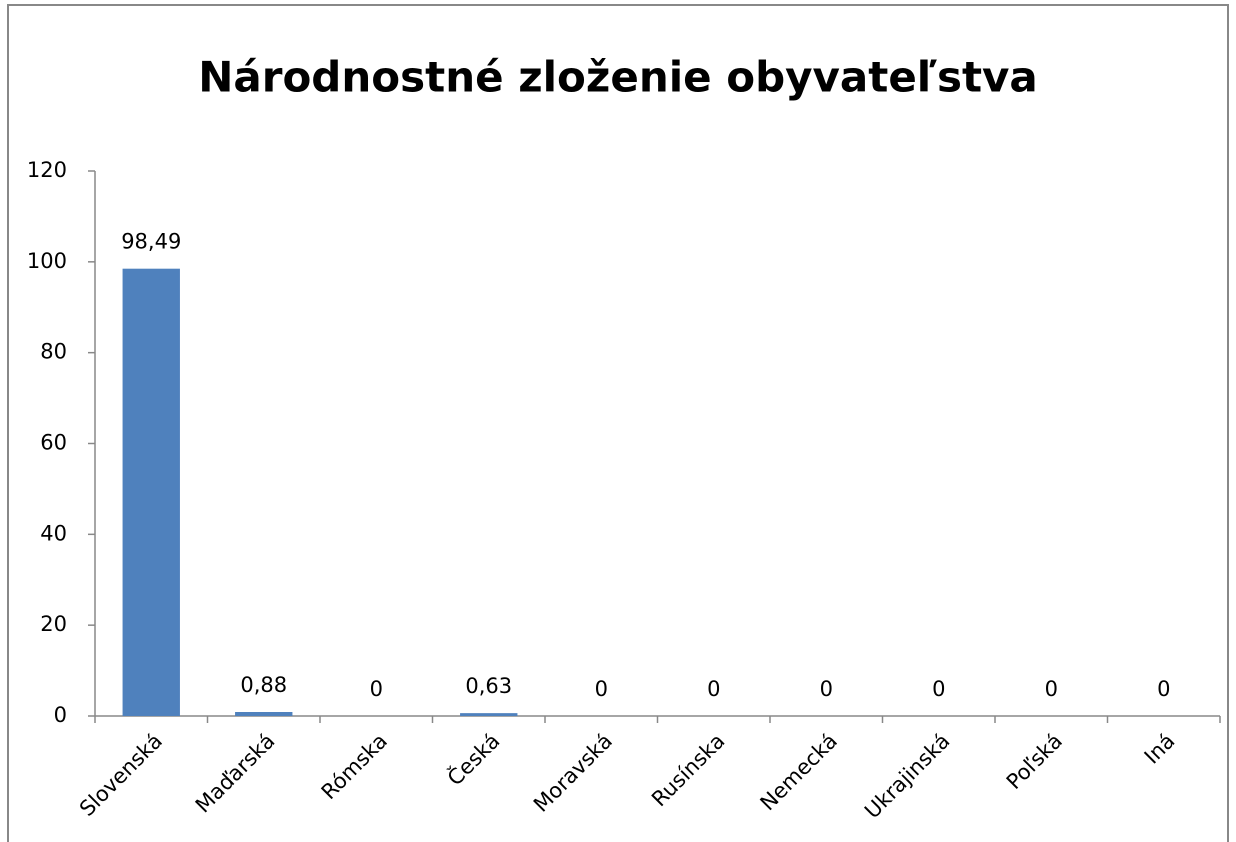  Describe the element at coordinates (53, 624) in the screenshot. I see `y-tick-label: 20` at that location.